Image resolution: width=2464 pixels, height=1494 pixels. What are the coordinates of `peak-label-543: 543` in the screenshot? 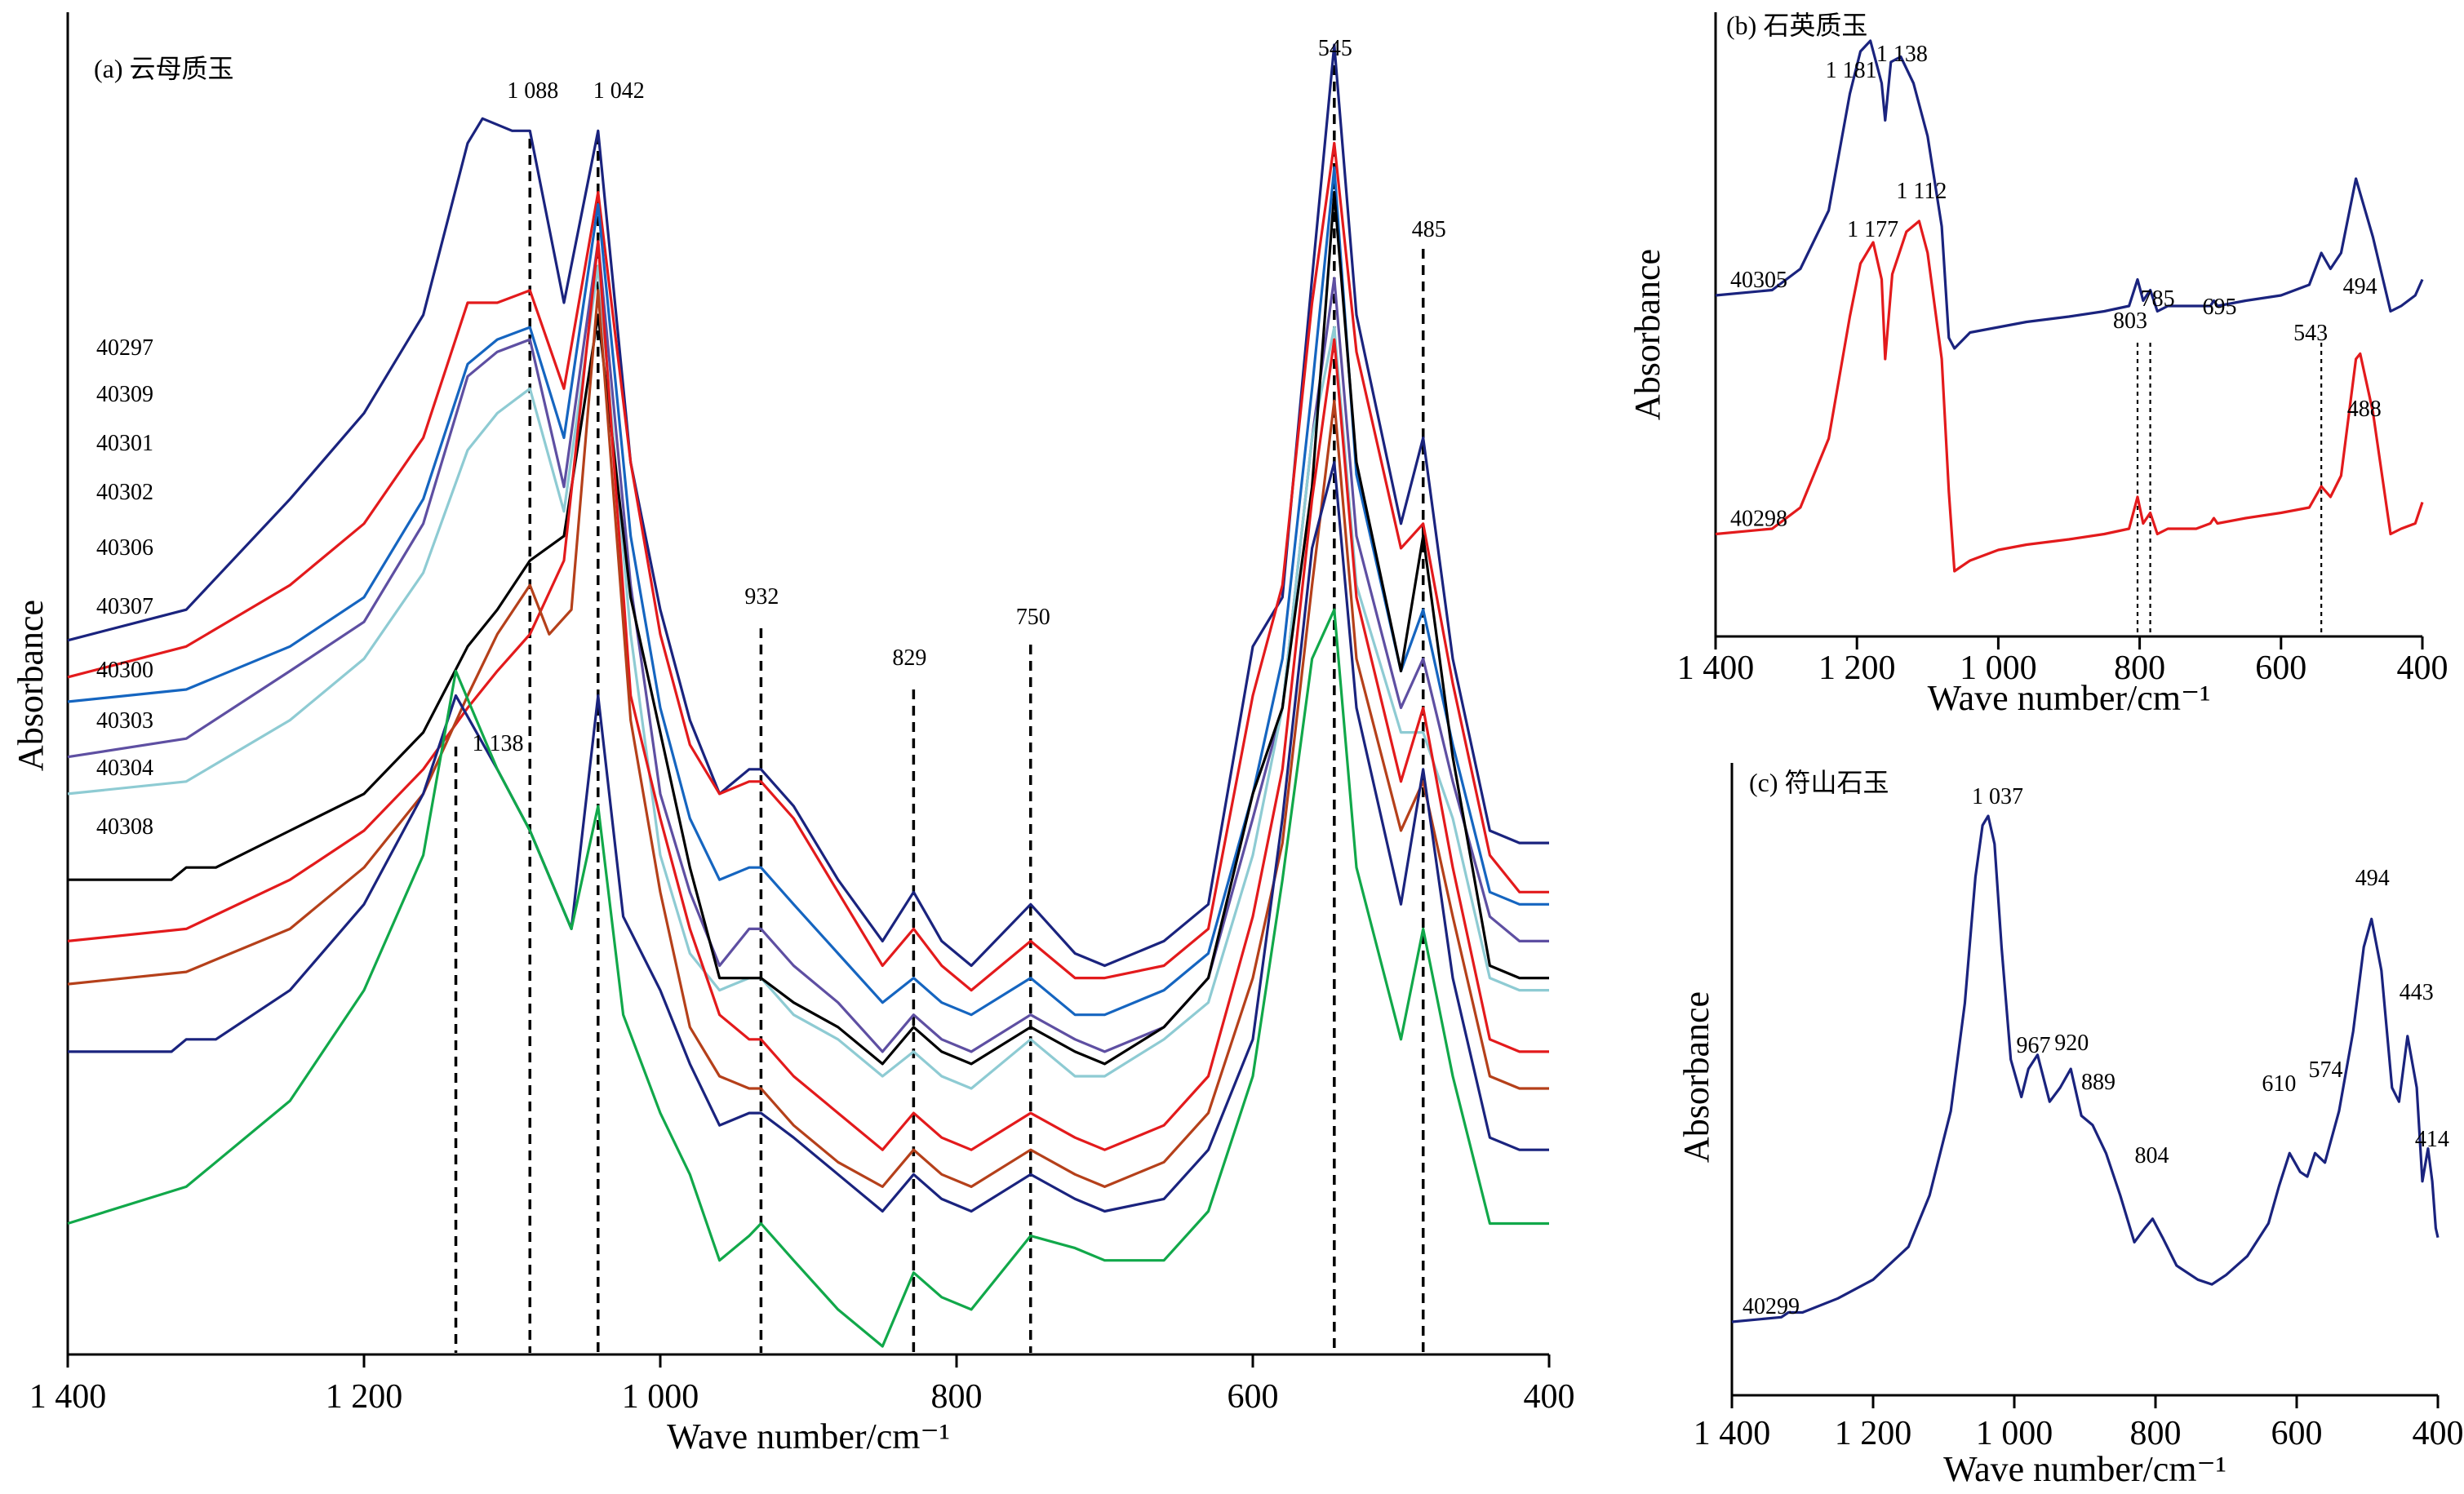 It's located at (2310, 333).